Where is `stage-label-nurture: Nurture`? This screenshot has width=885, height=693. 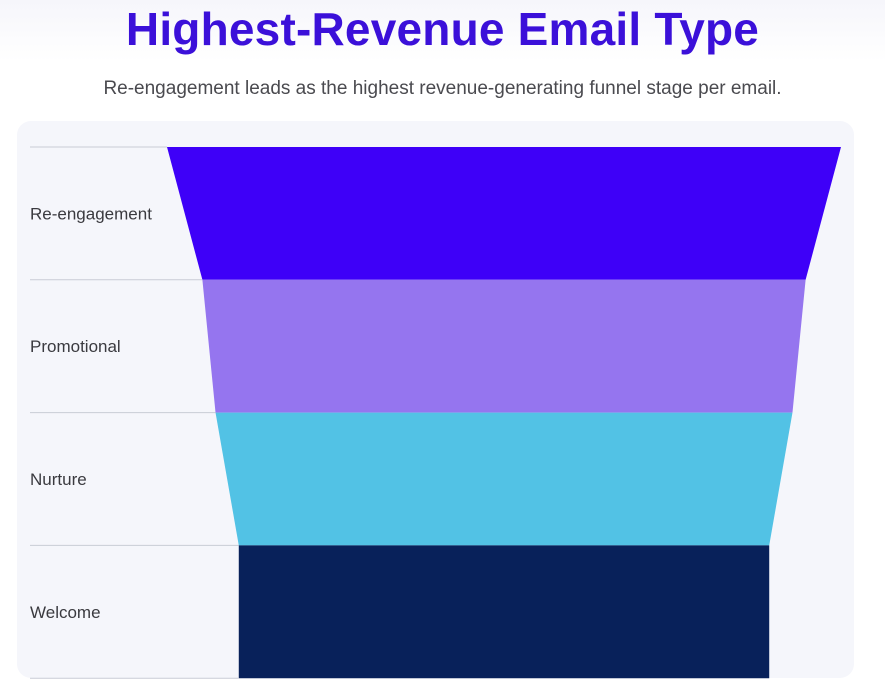
stage-label-nurture: Nurture is located at coordinates (58, 479).